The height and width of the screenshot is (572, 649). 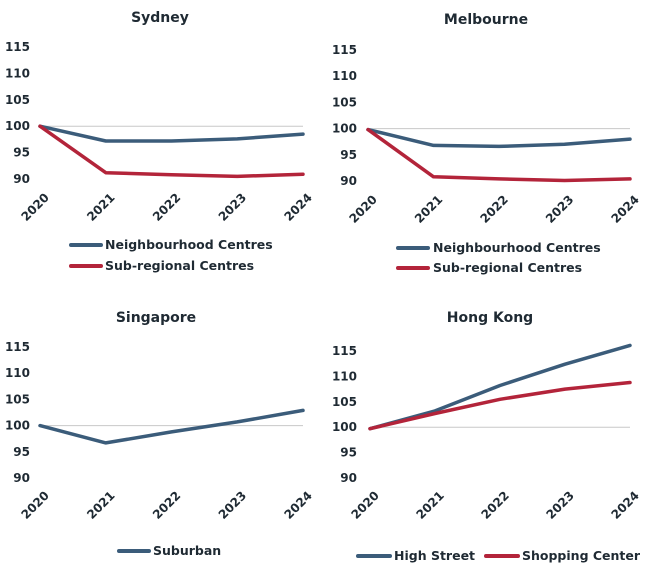 What do you see at coordinates (171, 426) in the screenshot?
I see `series-line-suburban` at bounding box center [171, 426].